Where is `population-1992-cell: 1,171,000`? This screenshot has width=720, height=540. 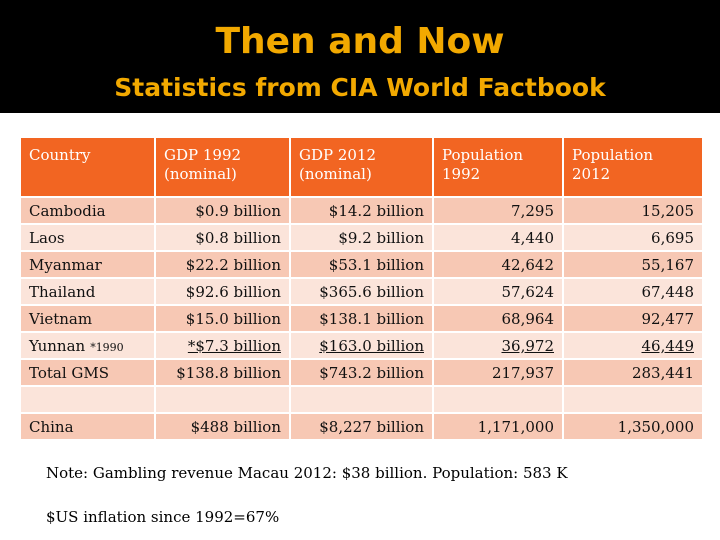
population-1992-cell: 1,171,000 is located at coordinates (498, 426).